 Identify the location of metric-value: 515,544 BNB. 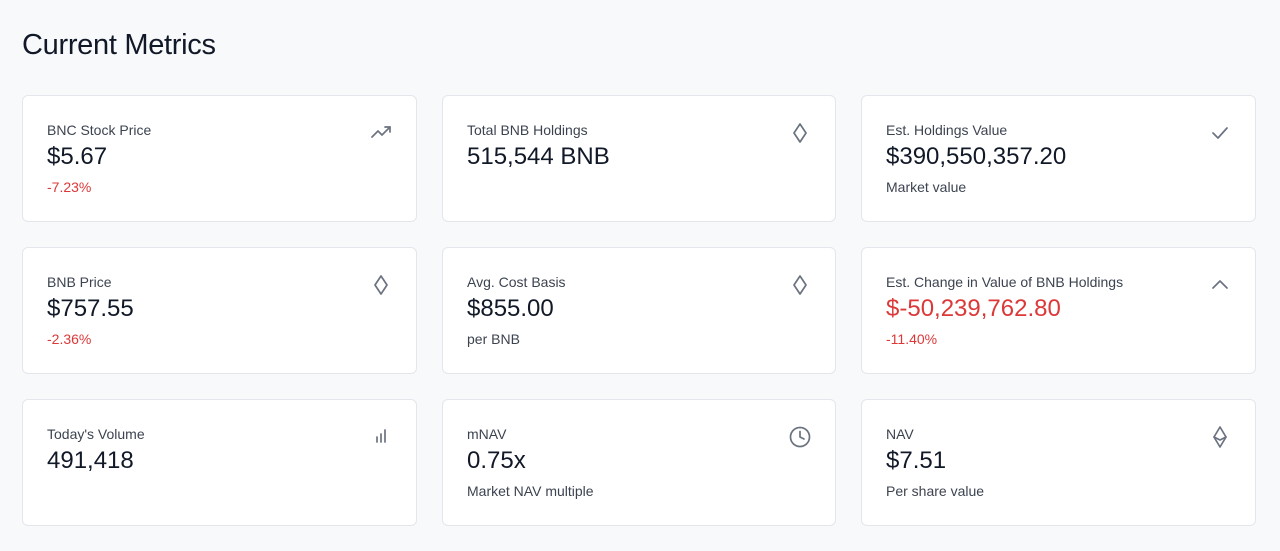
(538, 156).